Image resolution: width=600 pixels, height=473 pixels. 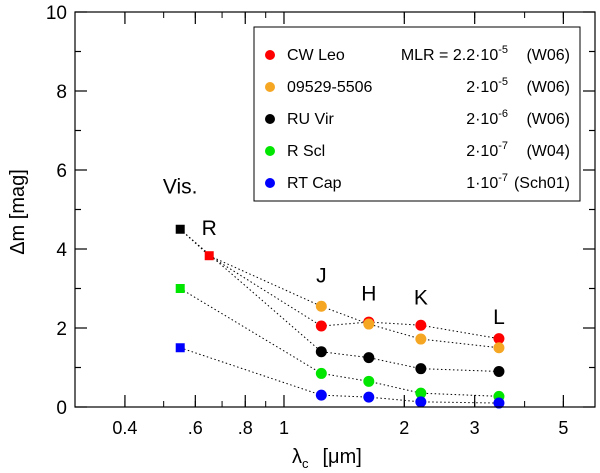 What do you see at coordinates (542, 183) in the screenshot?
I see `legend-ref: (Sch01)` at bounding box center [542, 183].